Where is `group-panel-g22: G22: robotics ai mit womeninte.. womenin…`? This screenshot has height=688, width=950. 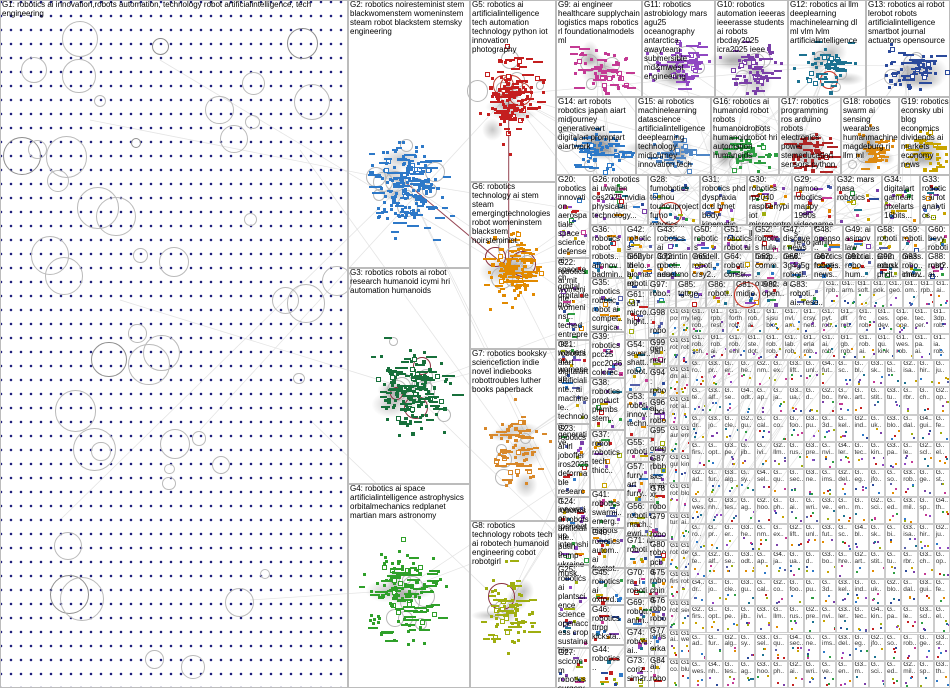
group-panel-g22: G22: robotics ai mit womeninte.. womenin… is located at coordinates (573, 320).